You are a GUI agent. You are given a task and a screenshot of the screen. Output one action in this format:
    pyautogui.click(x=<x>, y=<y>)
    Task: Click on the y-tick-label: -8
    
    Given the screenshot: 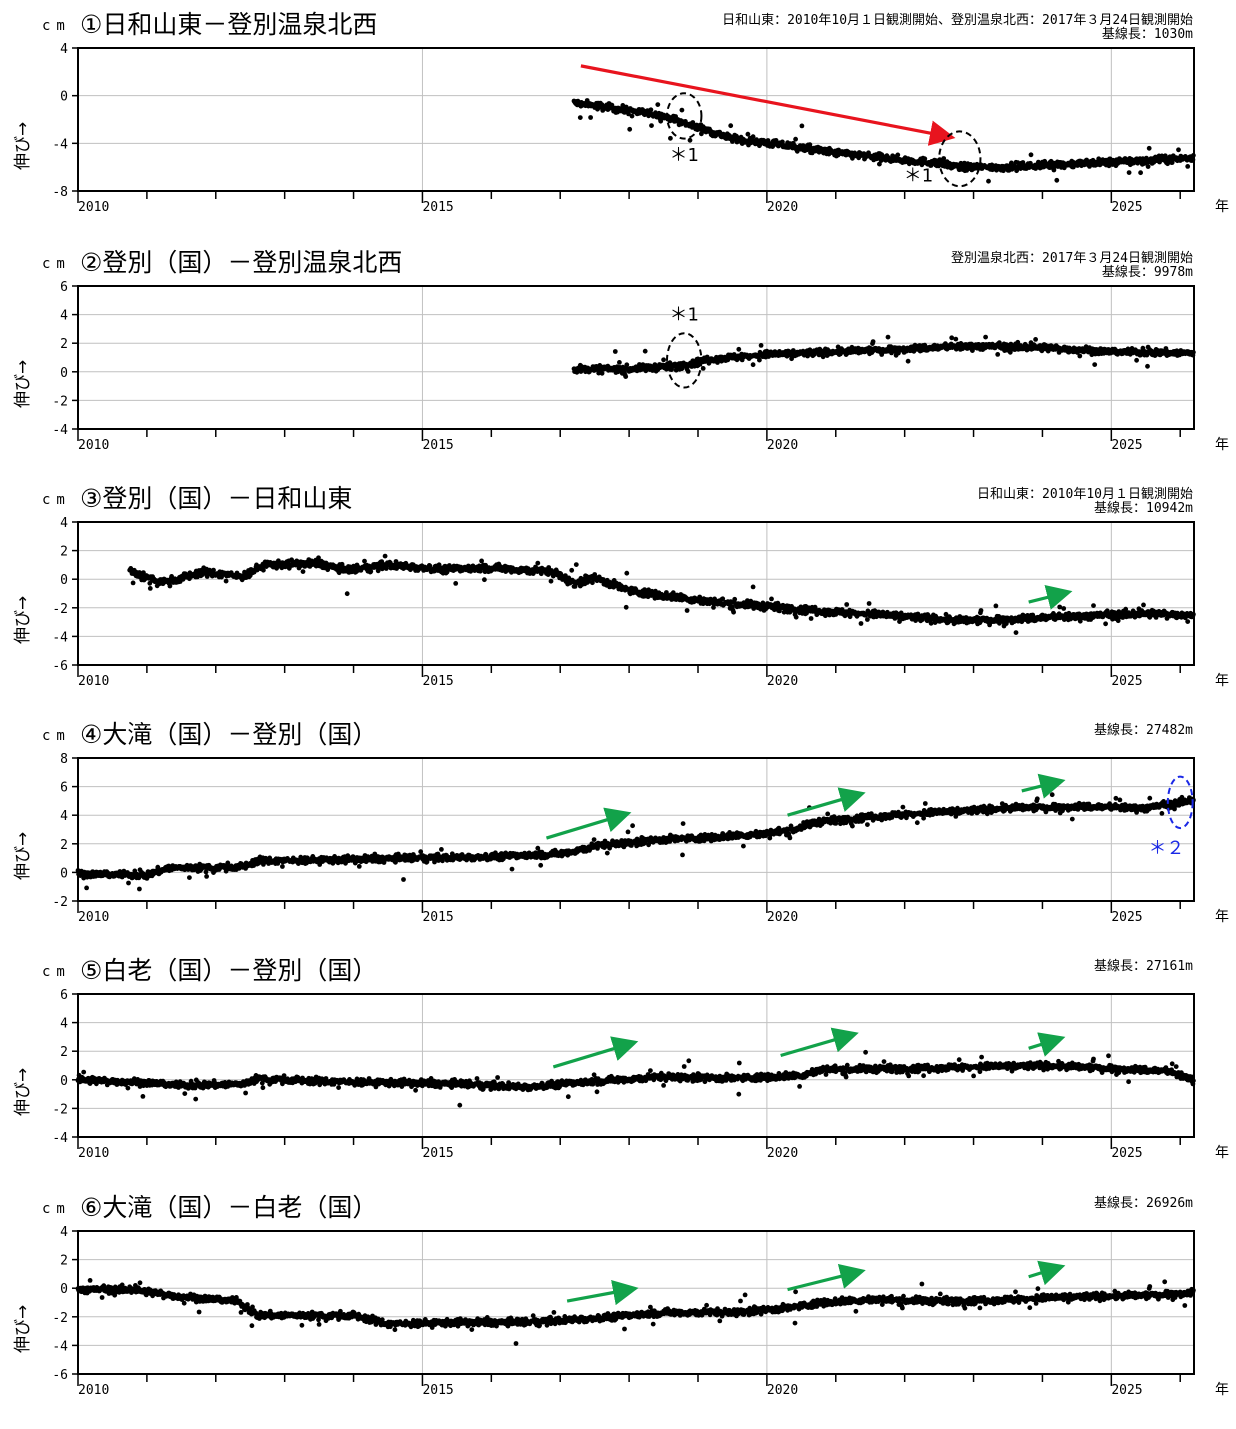 What is the action you would take?
    pyautogui.click(x=60, y=192)
    